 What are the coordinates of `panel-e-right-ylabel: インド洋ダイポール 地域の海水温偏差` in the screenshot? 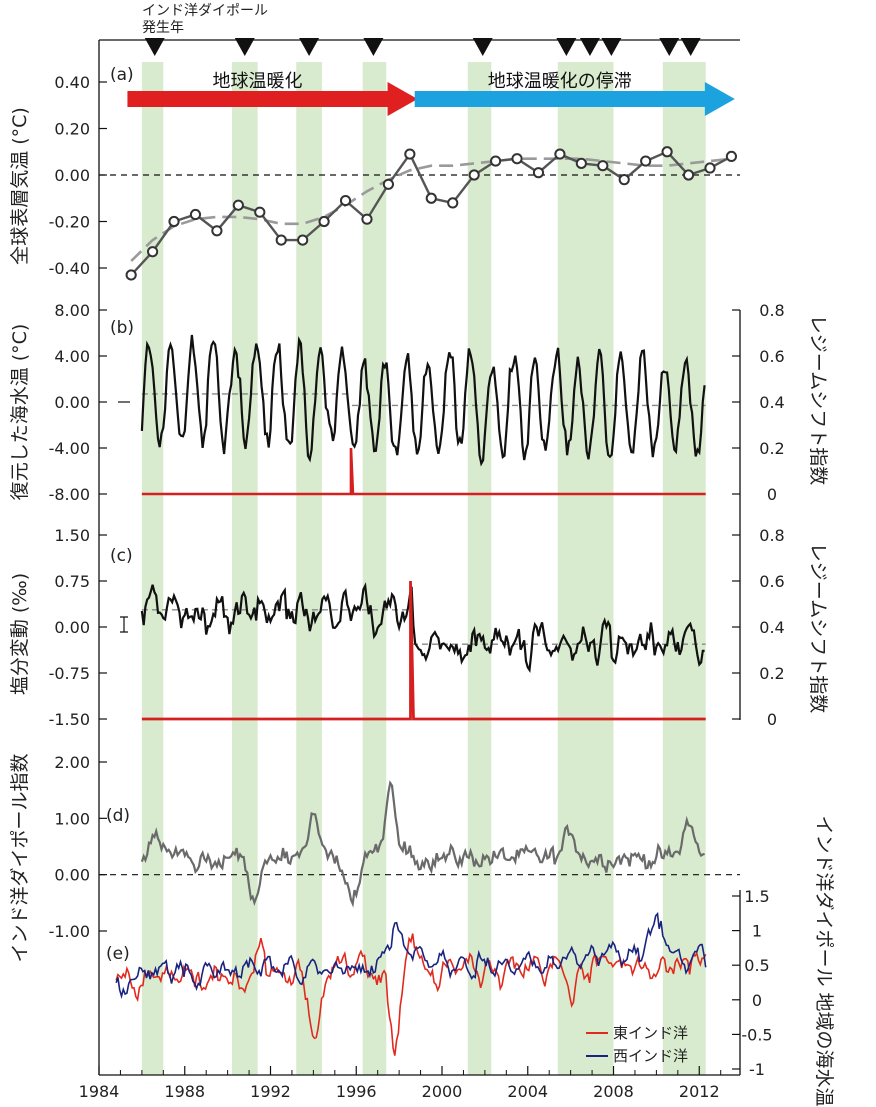 It's located at (824, 961).